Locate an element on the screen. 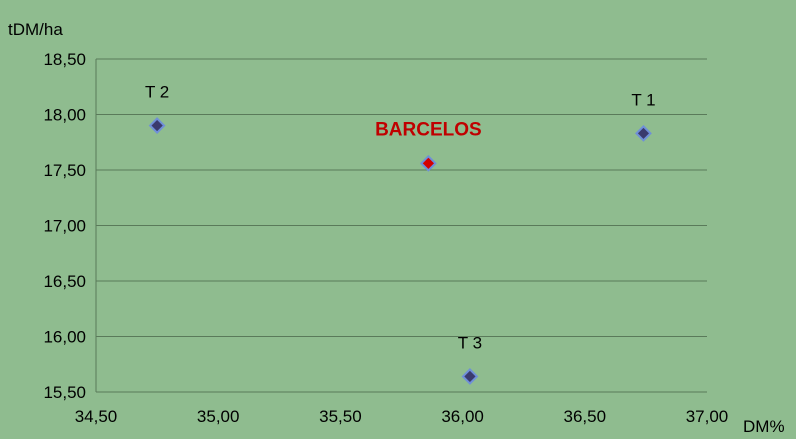 Image resolution: width=796 pixels, height=439 pixels. y-tick-label: 16,50 is located at coordinates (64, 281).